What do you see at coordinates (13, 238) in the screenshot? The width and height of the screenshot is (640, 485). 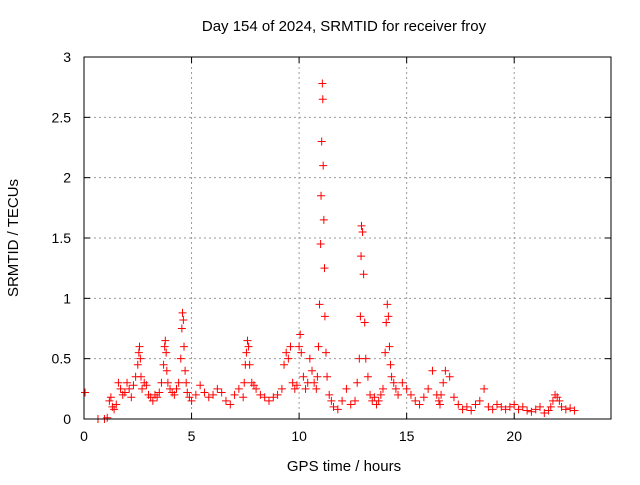 I see `y-axis-label: SRMTID / TECUs` at bounding box center [13, 238].